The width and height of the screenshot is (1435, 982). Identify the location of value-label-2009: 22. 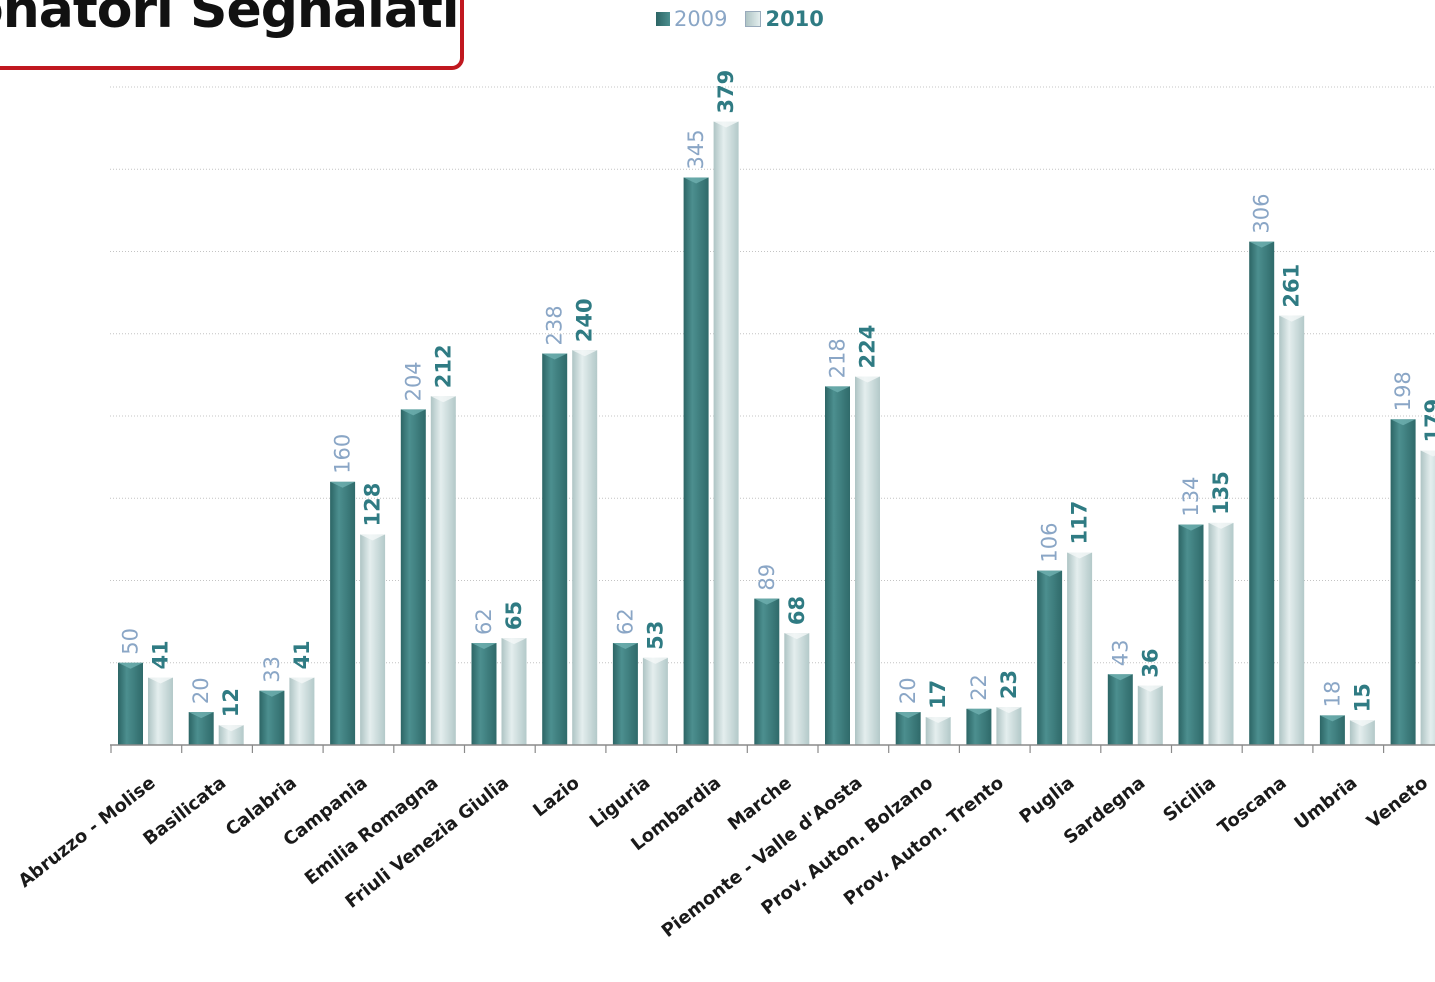
(979, 687).